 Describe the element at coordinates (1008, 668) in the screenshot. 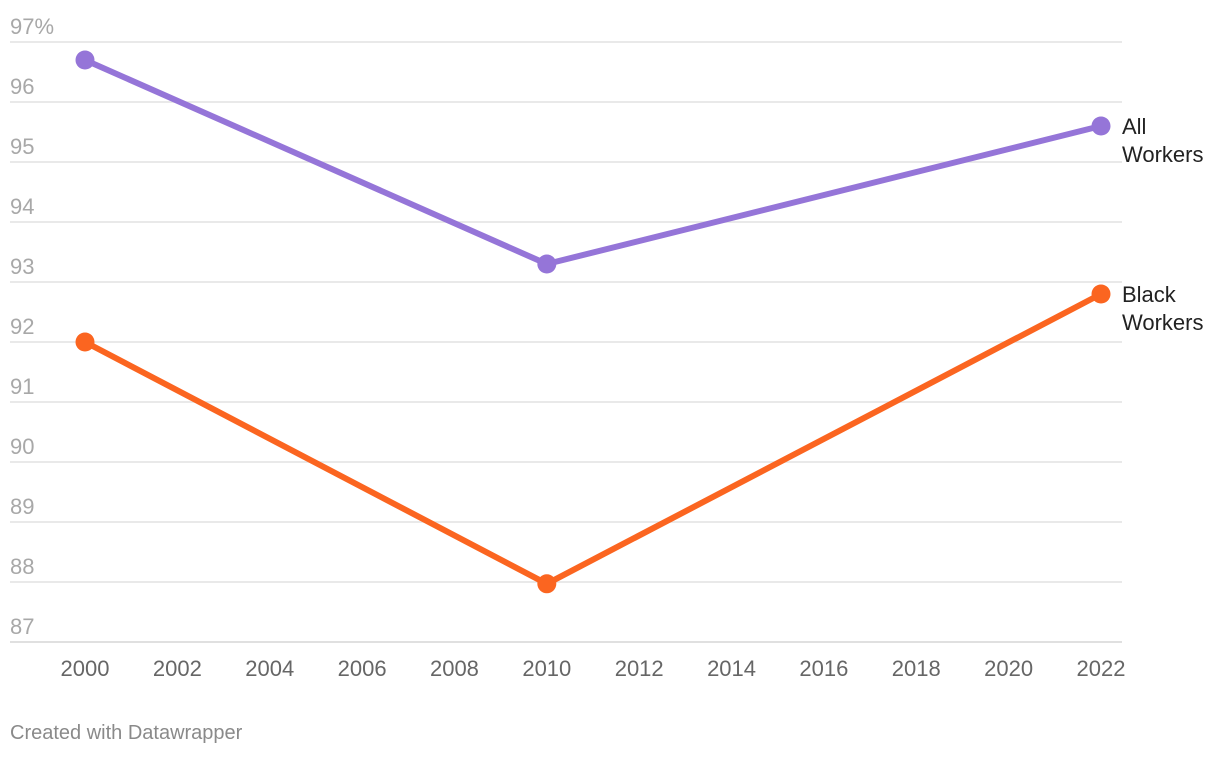

I see `x-tick-label: 2020` at that location.